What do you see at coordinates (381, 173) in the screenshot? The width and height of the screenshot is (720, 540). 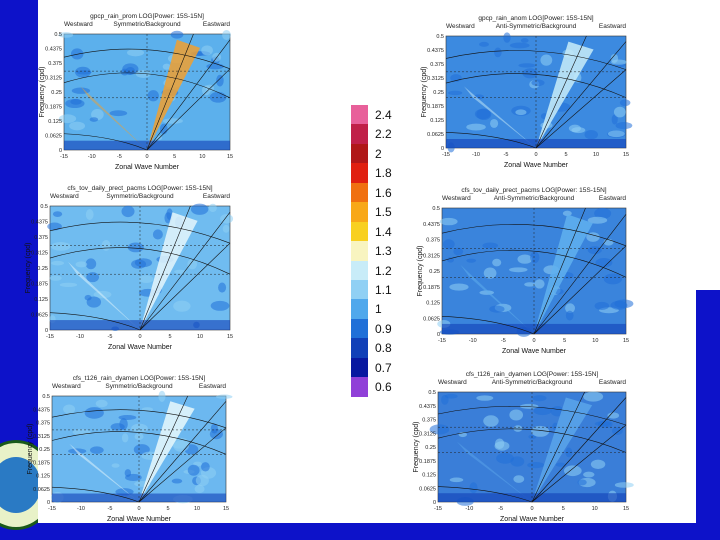 I see `colorbar-row: 1.8` at bounding box center [381, 173].